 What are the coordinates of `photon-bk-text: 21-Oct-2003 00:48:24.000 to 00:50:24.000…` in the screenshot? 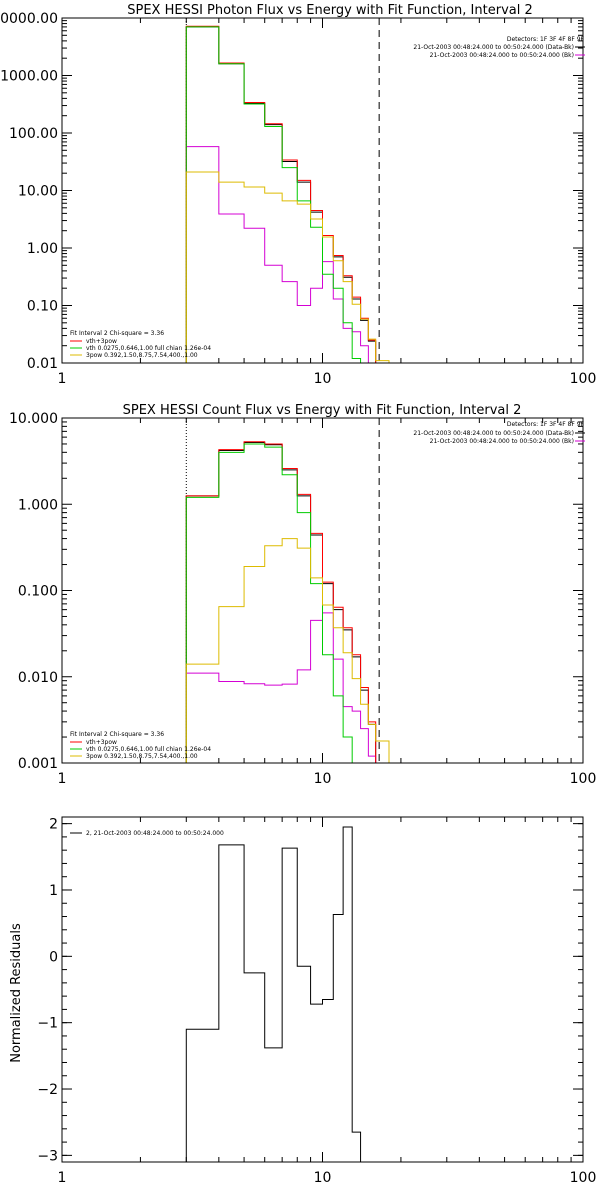 It's located at (502, 55).